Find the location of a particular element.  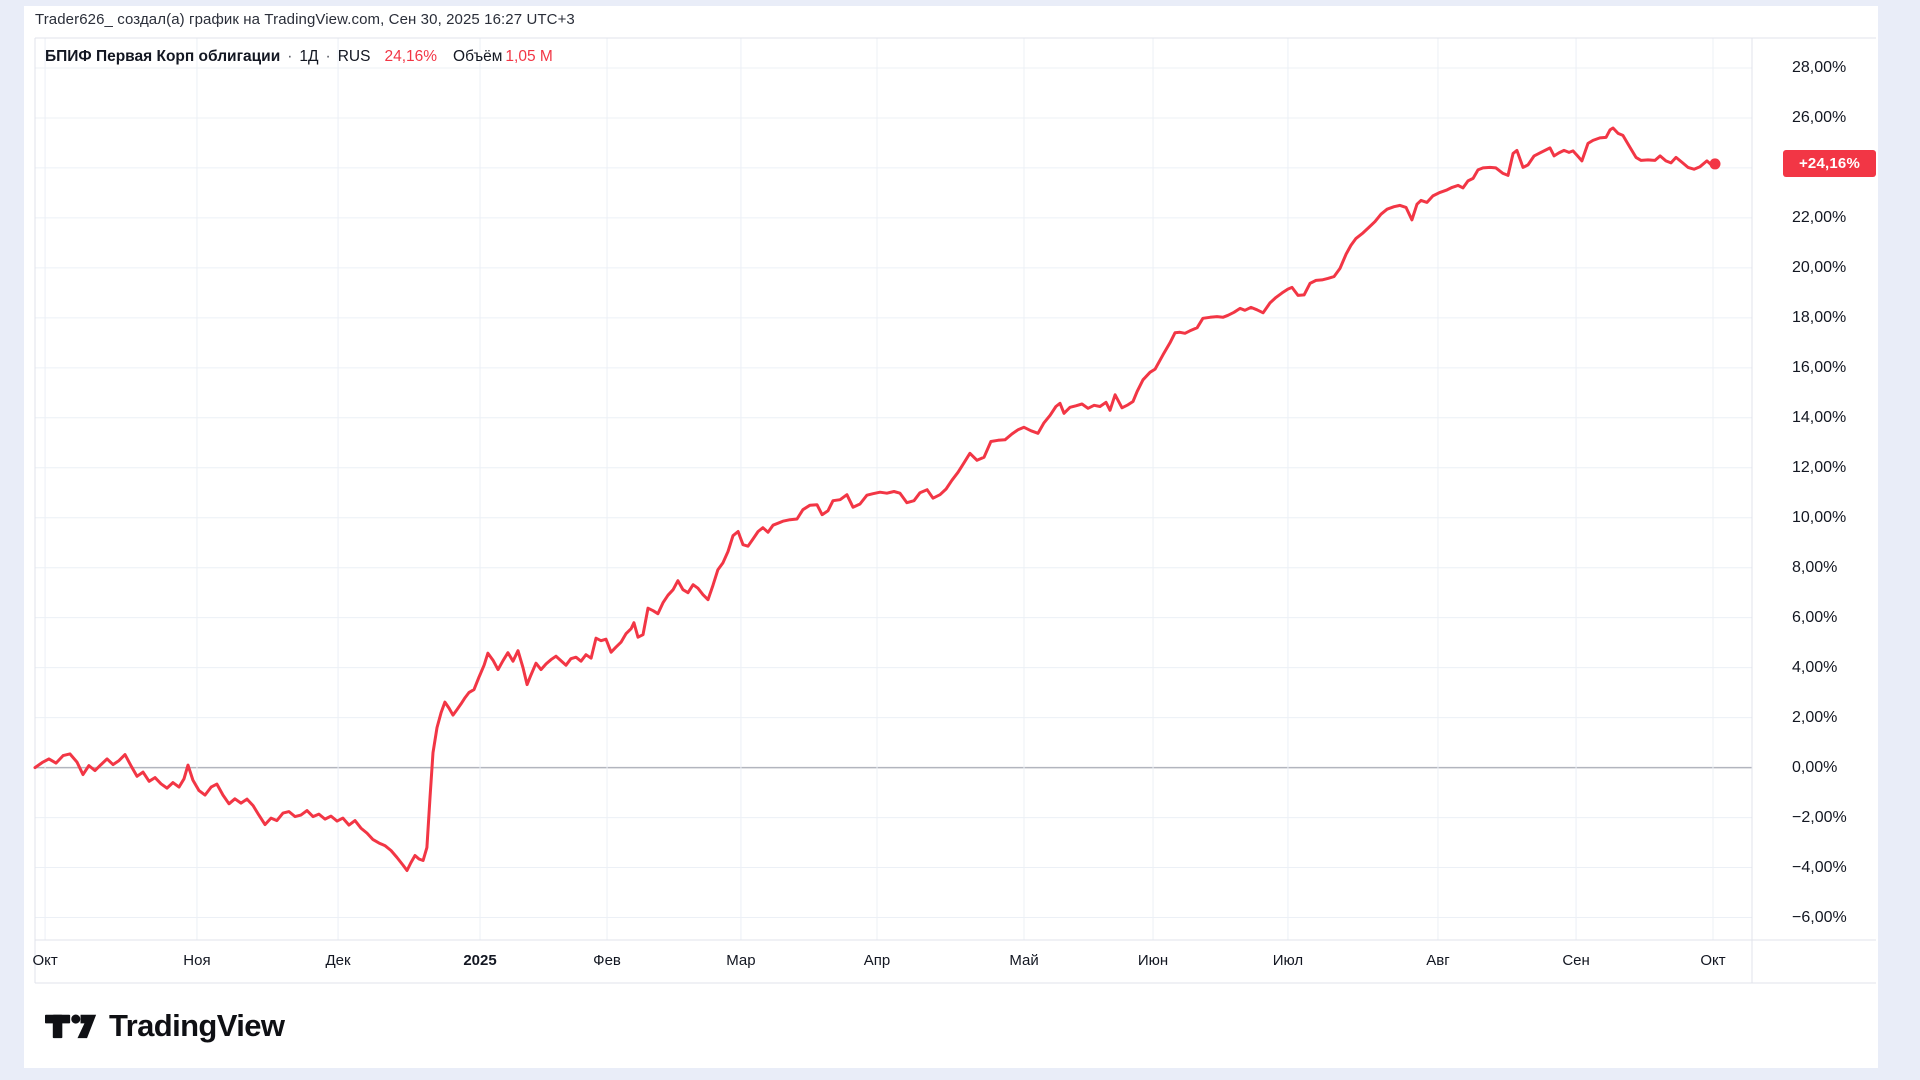

x-axis-label: Июл is located at coordinates (1288, 960).